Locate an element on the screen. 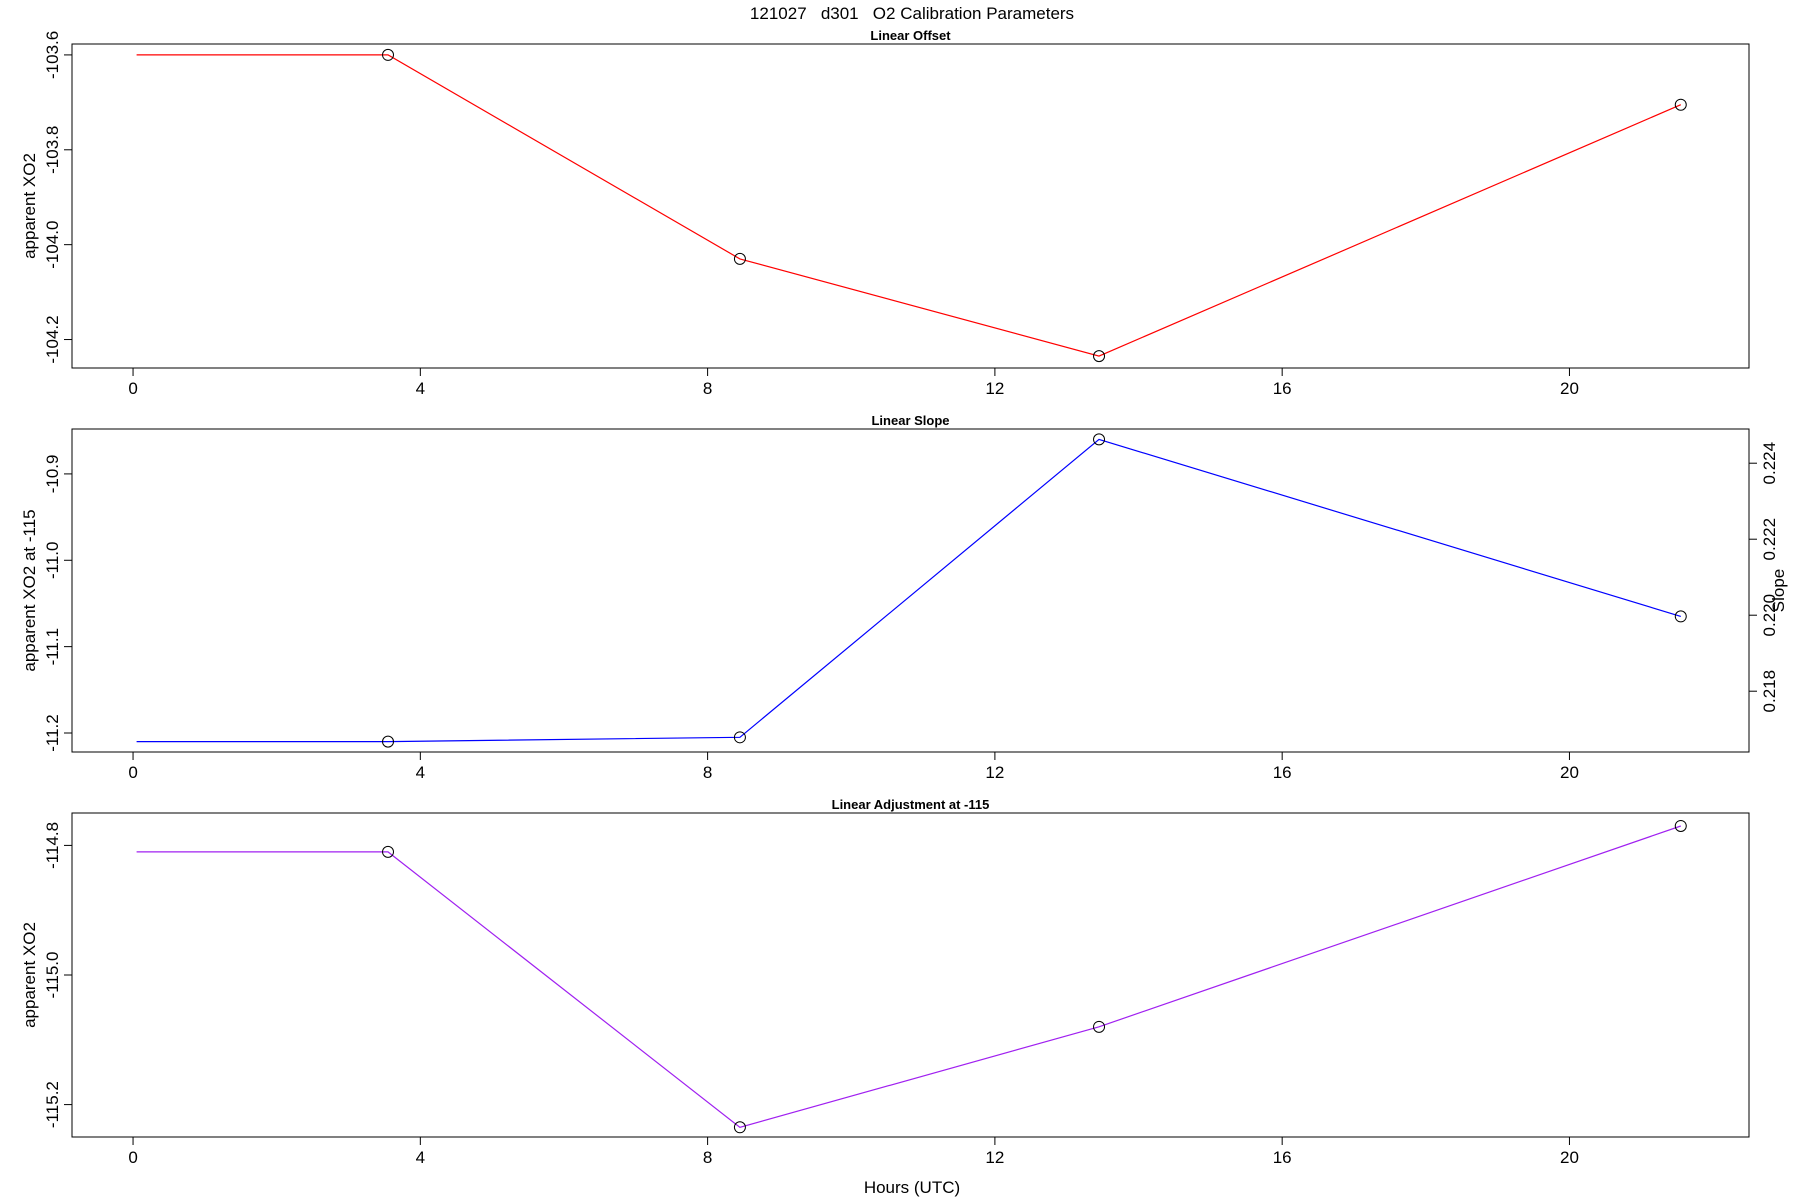  panel-title: Linear Offset is located at coordinates (910, 35).